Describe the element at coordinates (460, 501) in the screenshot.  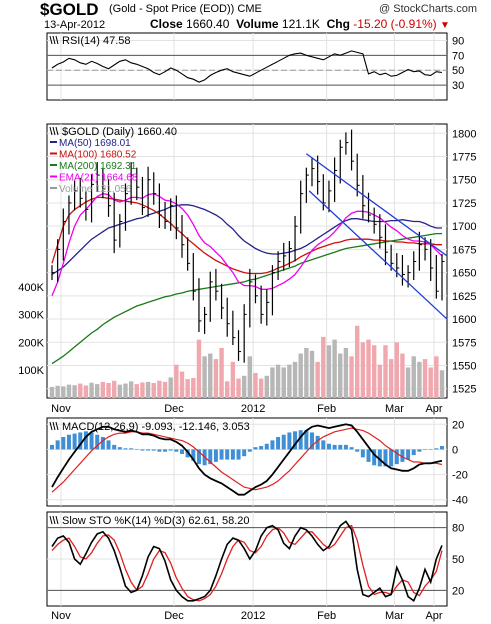
I see `macd-tick-label: -40` at that location.